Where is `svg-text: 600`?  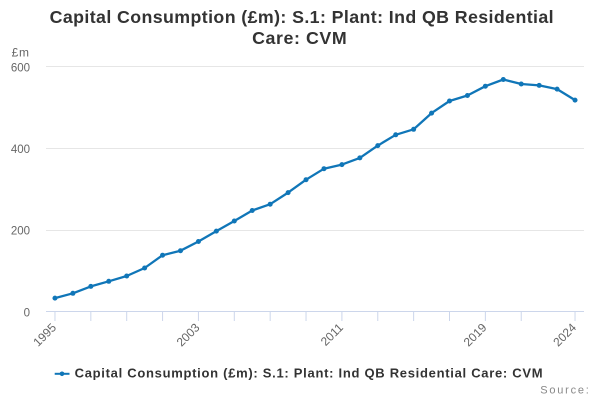
svg-text: 600 is located at coordinates (20, 68).